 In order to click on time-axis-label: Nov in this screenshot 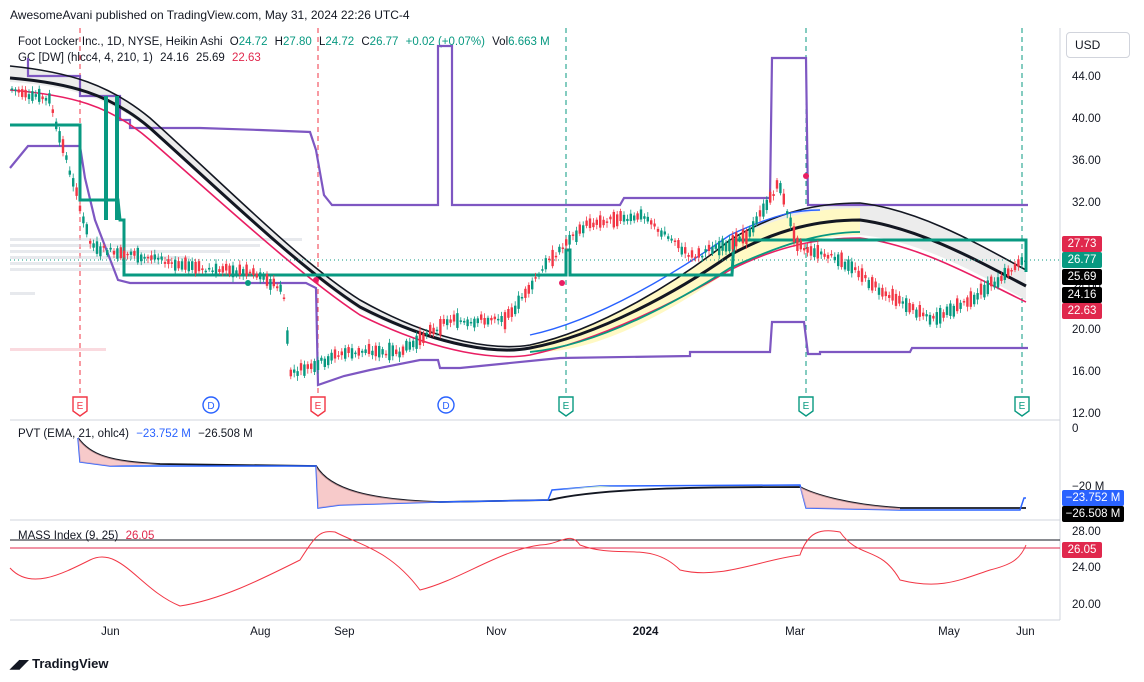, I will do `click(496, 632)`.